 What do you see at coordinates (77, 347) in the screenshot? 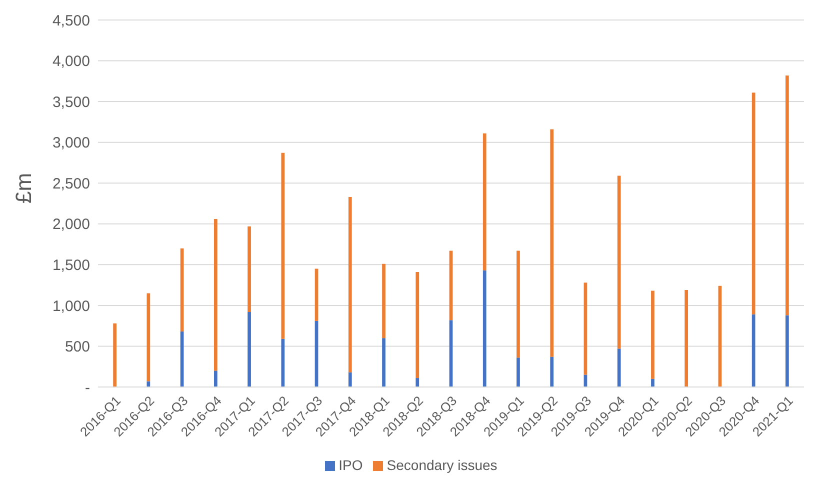
I see `y-tick-label: 500` at bounding box center [77, 347].